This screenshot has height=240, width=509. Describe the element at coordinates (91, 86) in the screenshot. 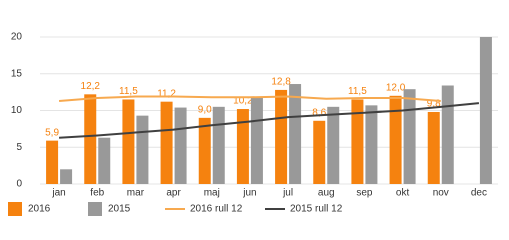

I see `data-label: 12,2` at that location.